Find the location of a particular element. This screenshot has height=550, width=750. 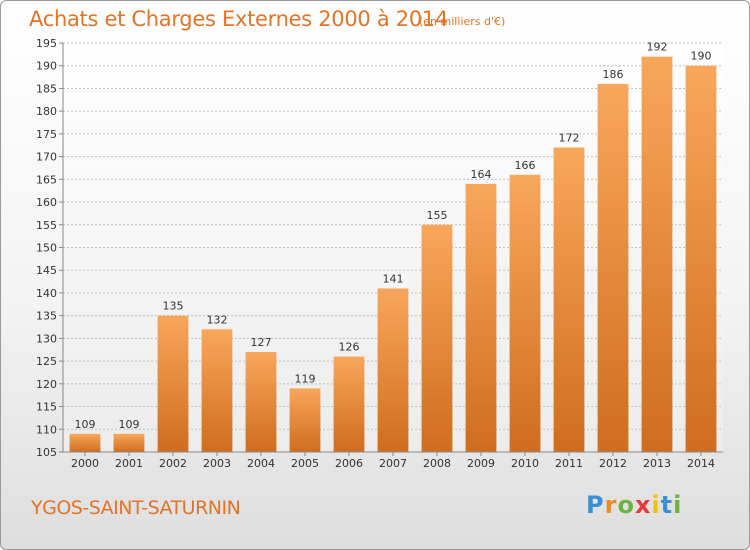

bar-2009 is located at coordinates (481, 317).